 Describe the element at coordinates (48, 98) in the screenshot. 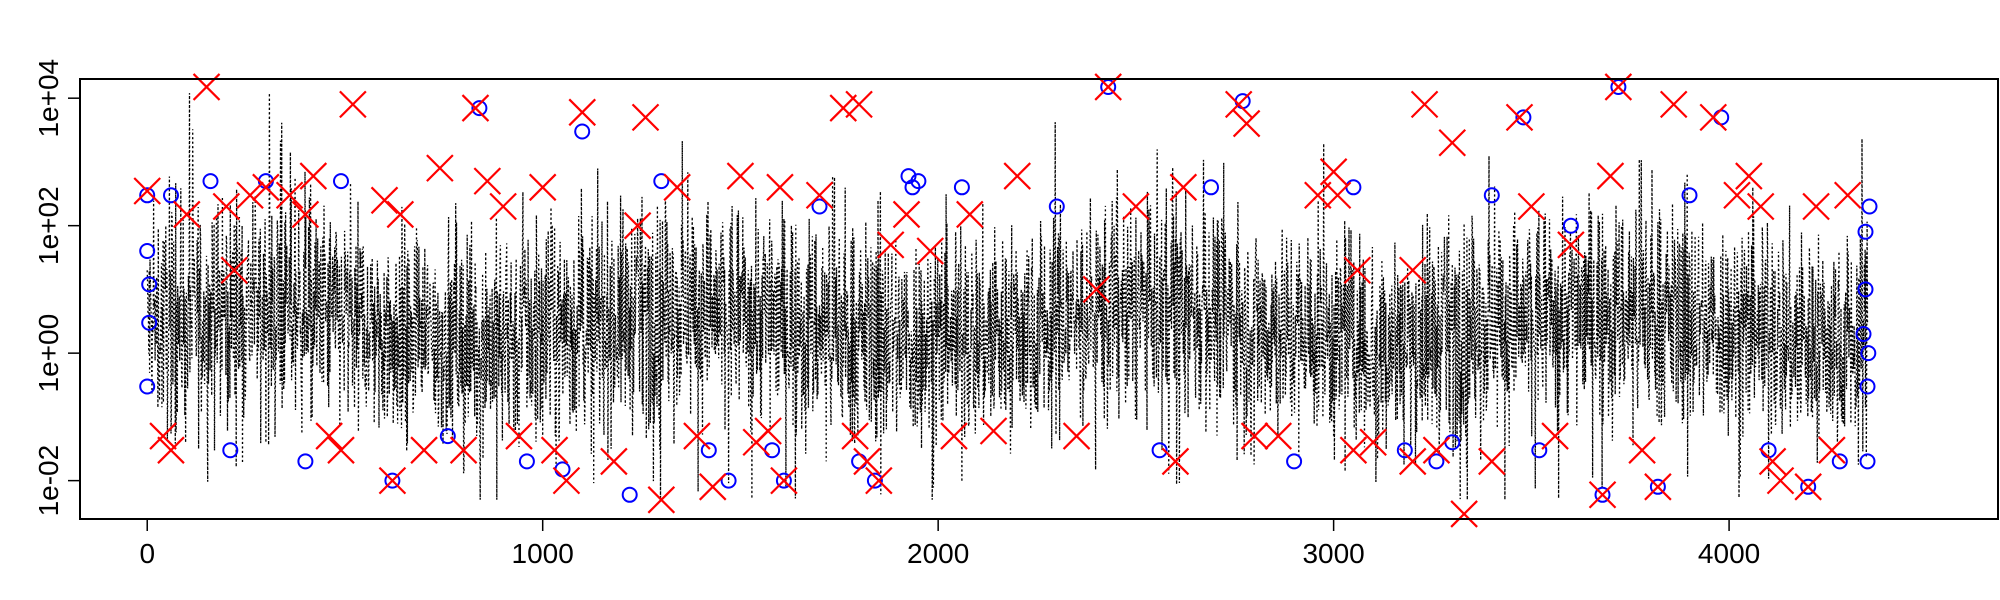

I see `y-tick-label: 1e+04` at that location.